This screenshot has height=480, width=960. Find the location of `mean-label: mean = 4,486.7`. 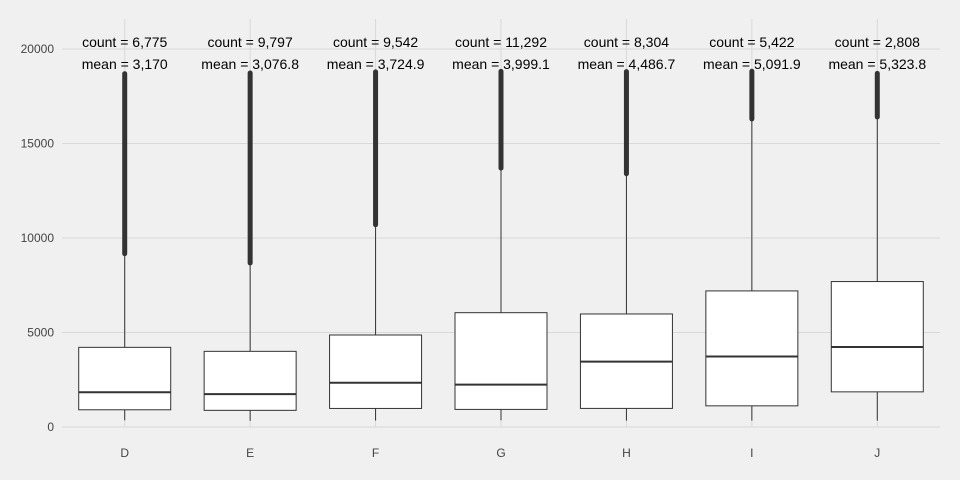

mean-label: mean = 4,486.7 is located at coordinates (627, 64).